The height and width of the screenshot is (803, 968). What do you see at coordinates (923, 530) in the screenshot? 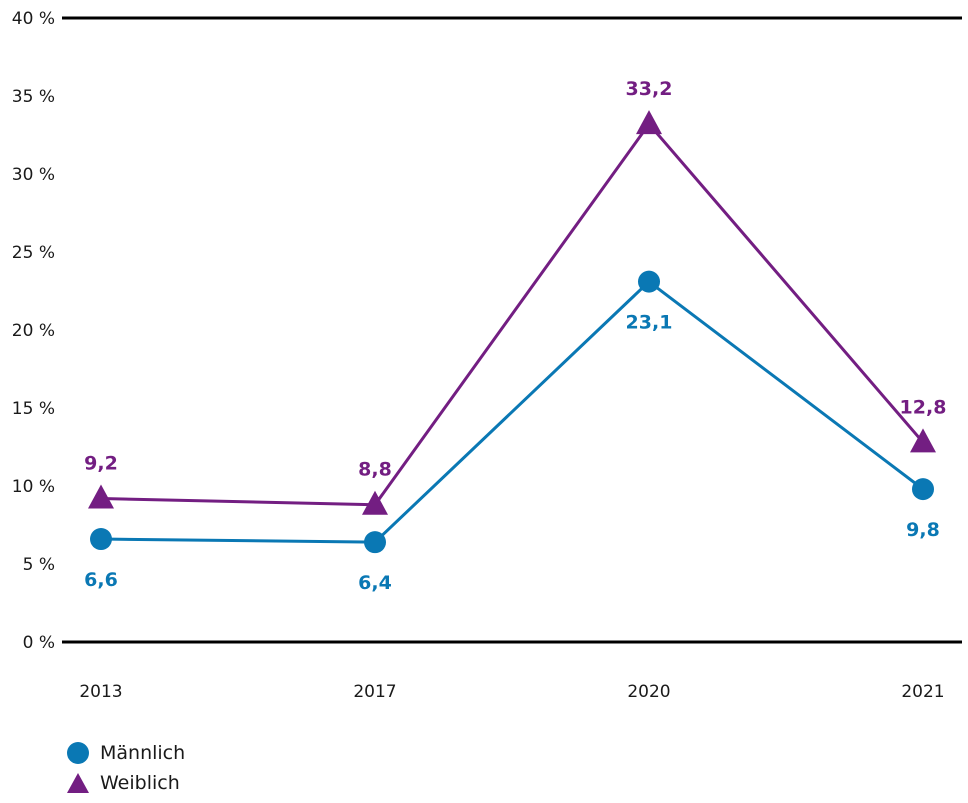
I see `data-label: 9,8` at bounding box center [923, 530].